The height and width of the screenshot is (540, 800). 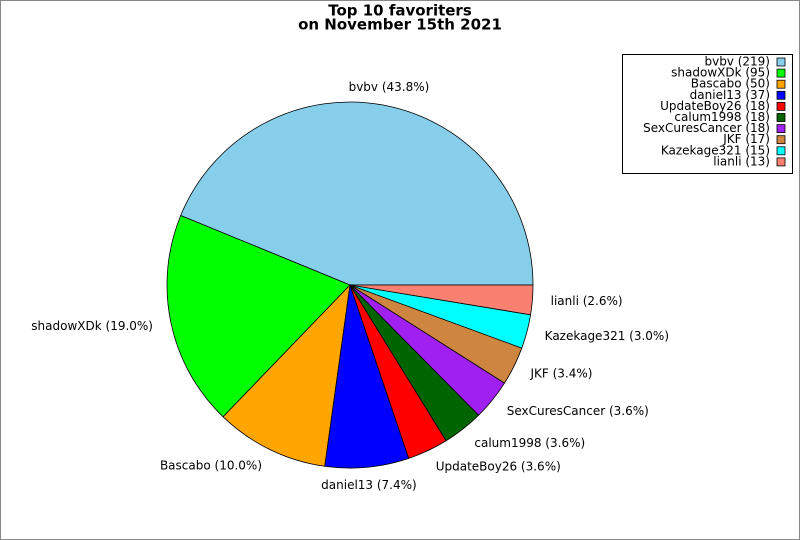 I want to click on legend-label: bvbv (219), so click(x=737, y=62).